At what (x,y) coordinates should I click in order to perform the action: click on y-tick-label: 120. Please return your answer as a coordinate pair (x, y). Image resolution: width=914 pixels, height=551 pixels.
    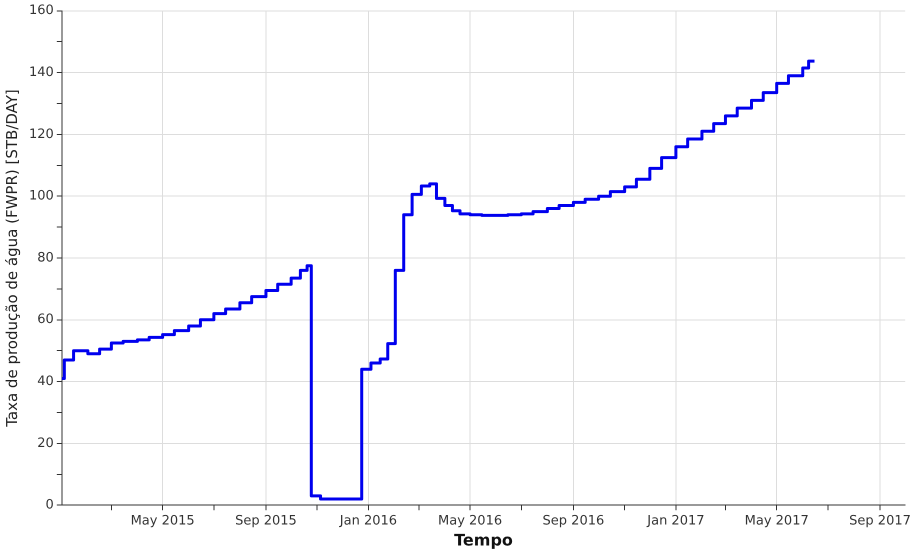
    Looking at the image, I should click on (41, 134).